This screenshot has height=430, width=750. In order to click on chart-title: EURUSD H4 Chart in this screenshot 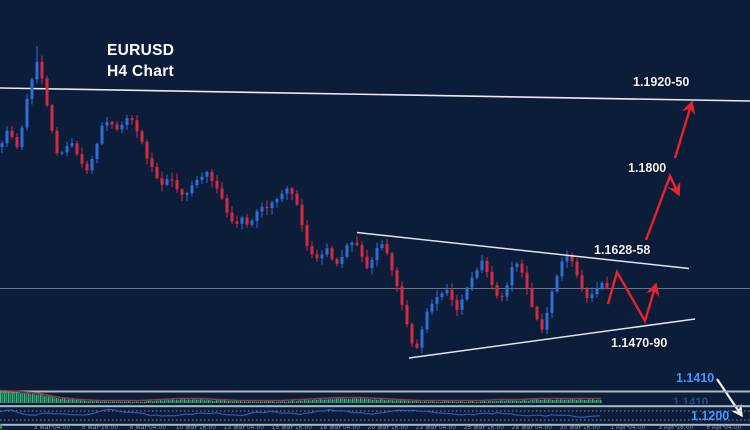, I will do `click(140, 61)`.